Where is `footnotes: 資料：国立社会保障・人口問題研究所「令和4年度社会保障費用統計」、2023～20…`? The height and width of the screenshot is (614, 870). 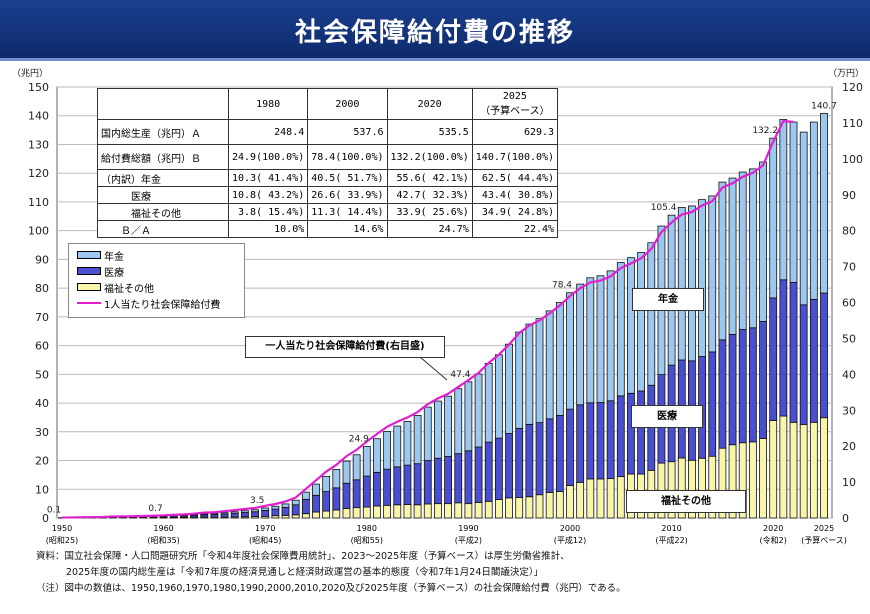
footnotes: 資料：国立社会保障・人口問題研究所「令和4年度社会保障費用統計」、2023～20… is located at coordinates (331, 573).